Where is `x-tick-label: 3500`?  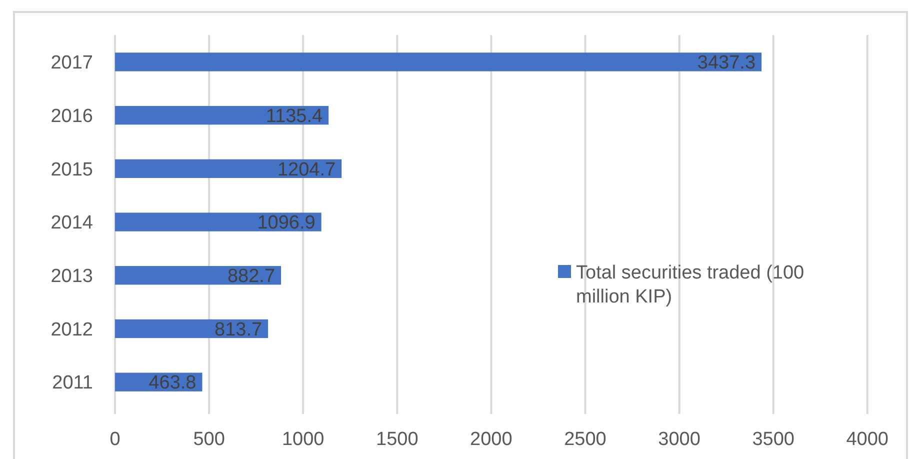
x-tick-label: 3500 is located at coordinates (773, 439).